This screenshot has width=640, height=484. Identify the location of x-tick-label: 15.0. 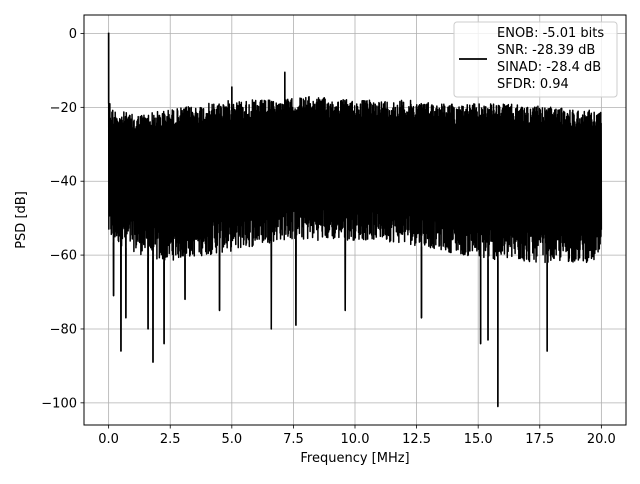
(478, 439).